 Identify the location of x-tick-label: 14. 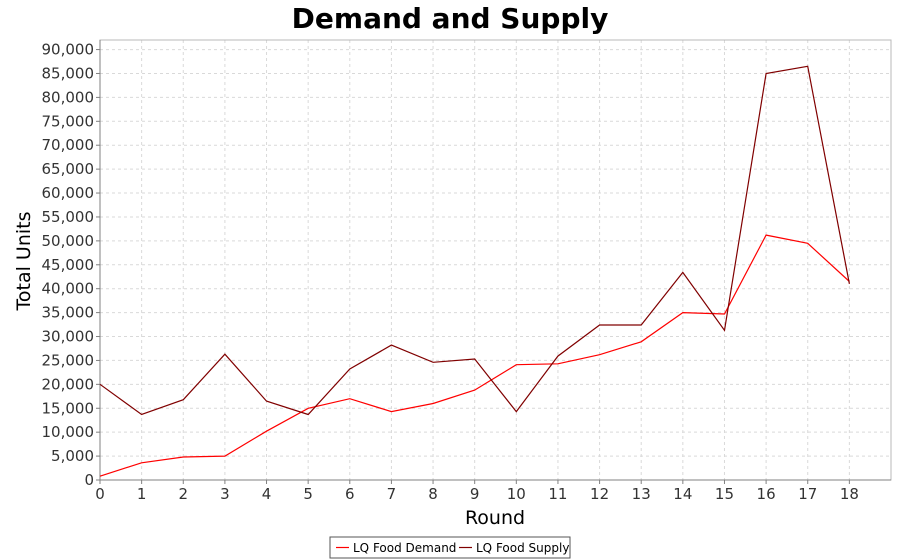
(682, 494).